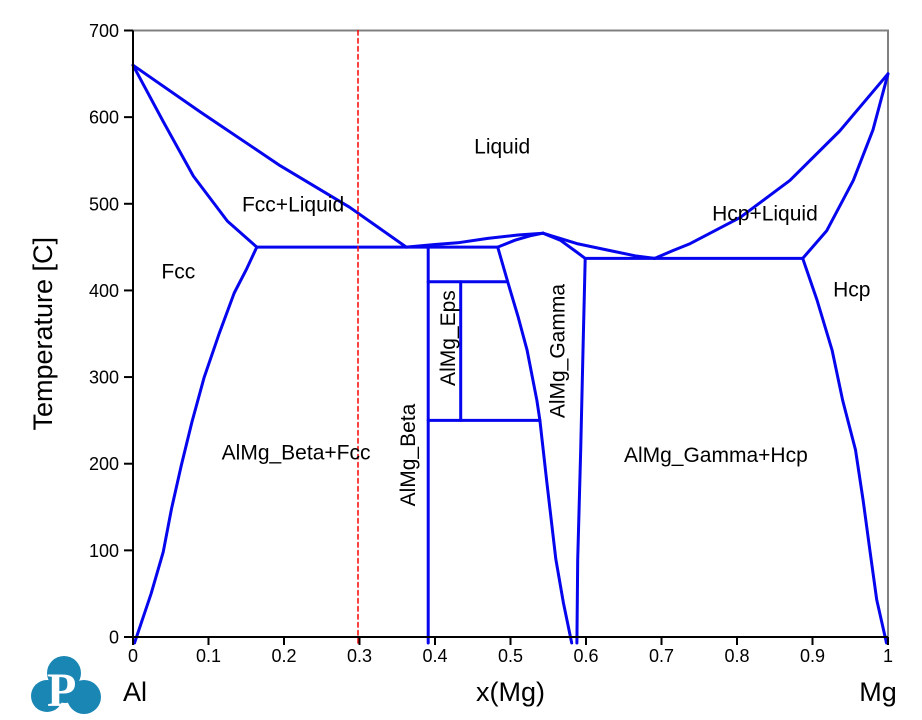  I want to click on x-axis-tick-label: 0.5, so click(510, 656).